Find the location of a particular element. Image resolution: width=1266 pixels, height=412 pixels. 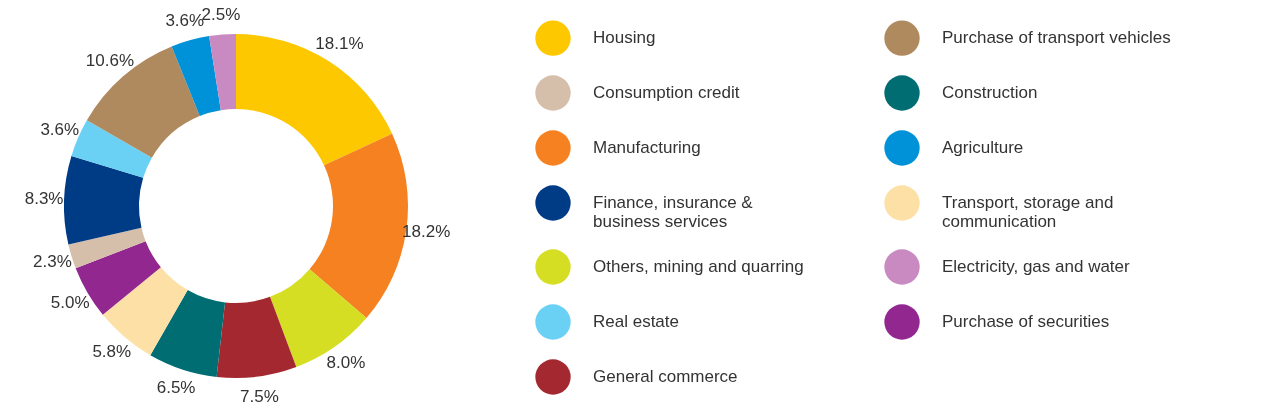

data-label: 6.5% is located at coordinates (176, 388).